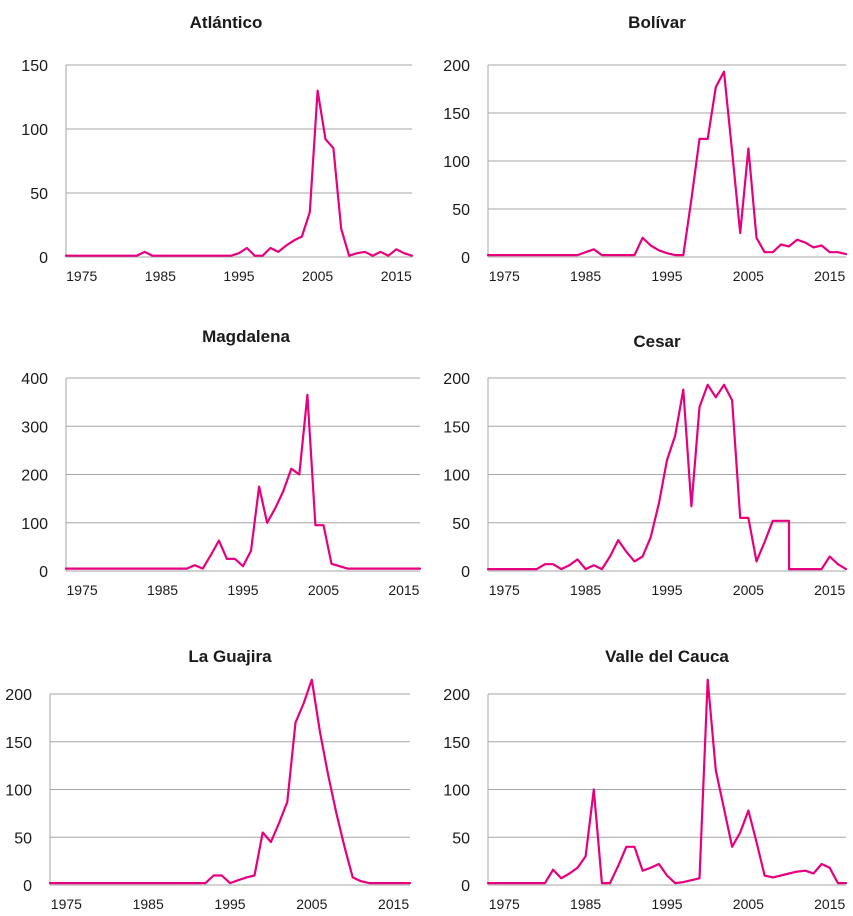  I want to click on chart-title: Cesar, so click(657, 341).